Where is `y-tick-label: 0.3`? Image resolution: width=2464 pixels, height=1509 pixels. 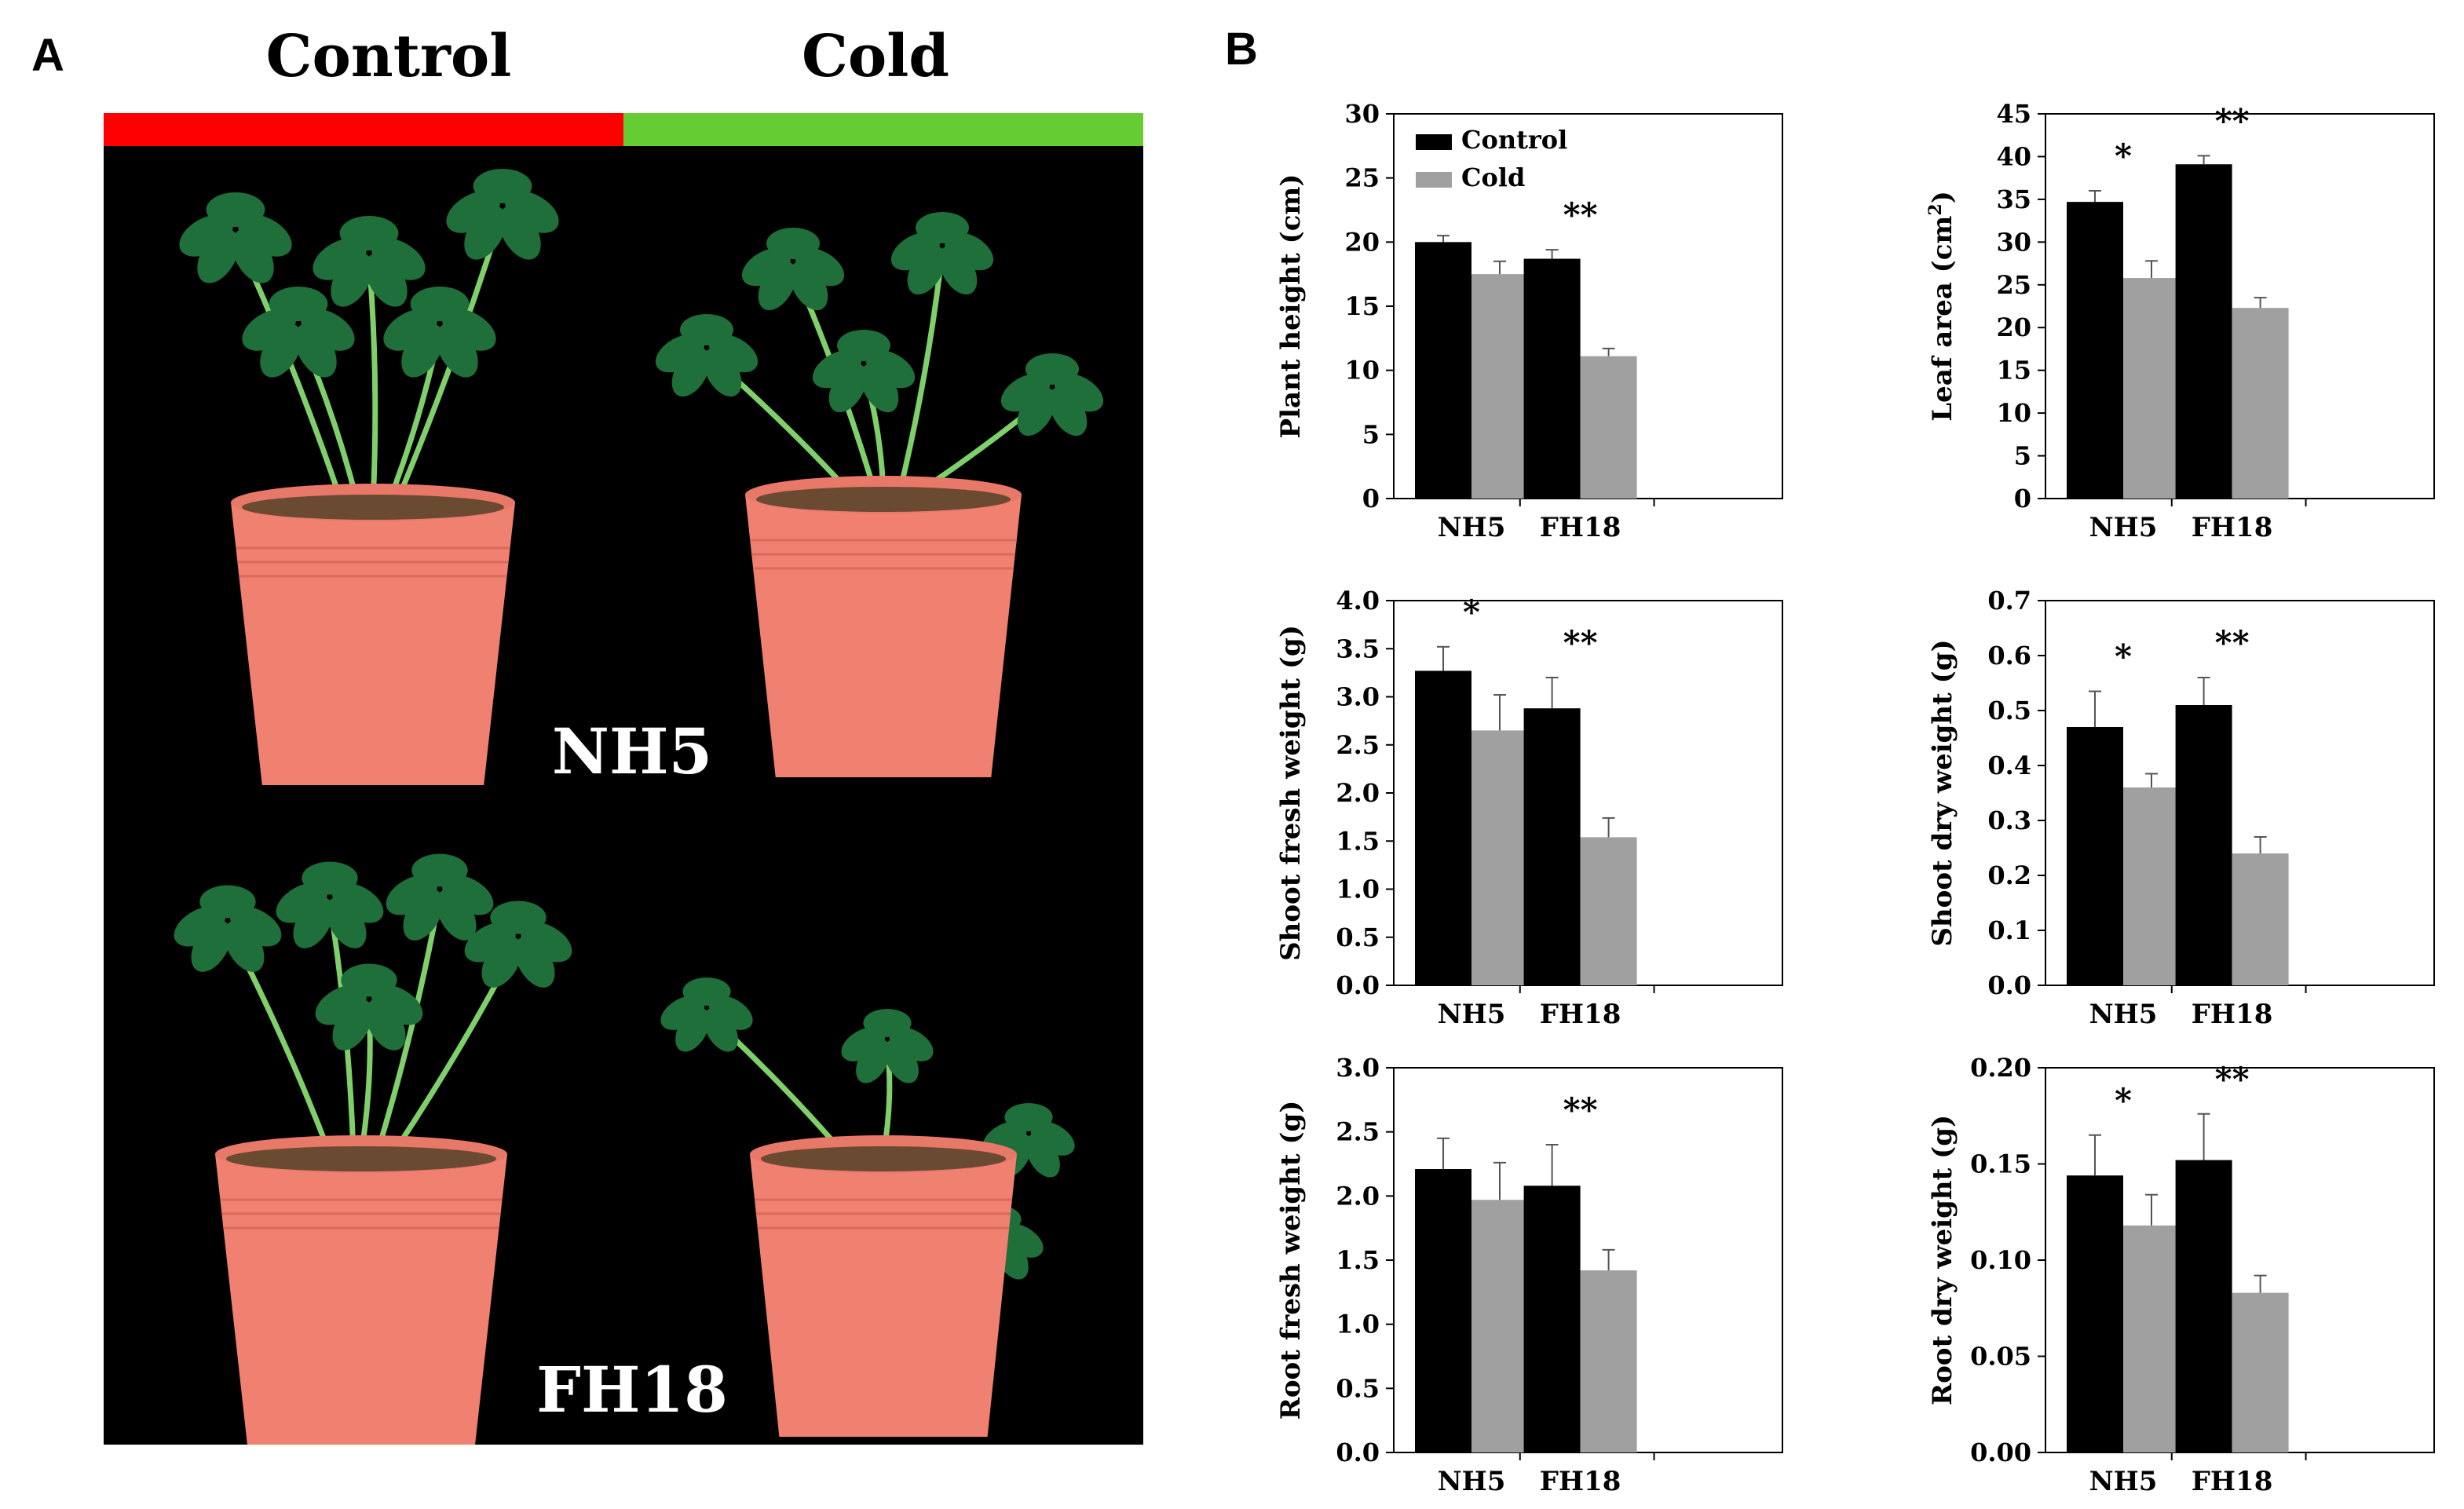
y-tick-label: 0.3 is located at coordinates (2009, 820).